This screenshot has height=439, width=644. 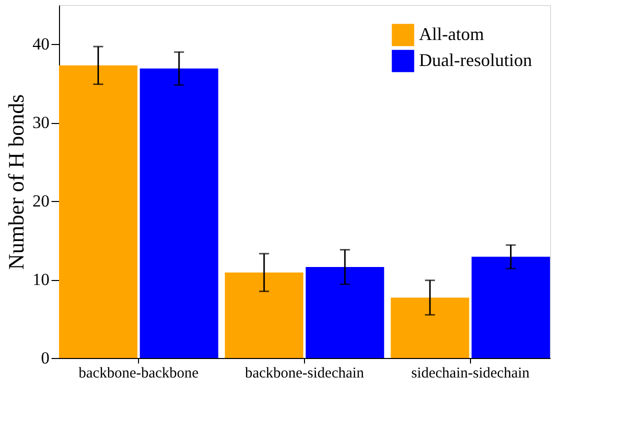 What do you see at coordinates (41, 201) in the screenshot?
I see `y-tick-label: 20` at bounding box center [41, 201].